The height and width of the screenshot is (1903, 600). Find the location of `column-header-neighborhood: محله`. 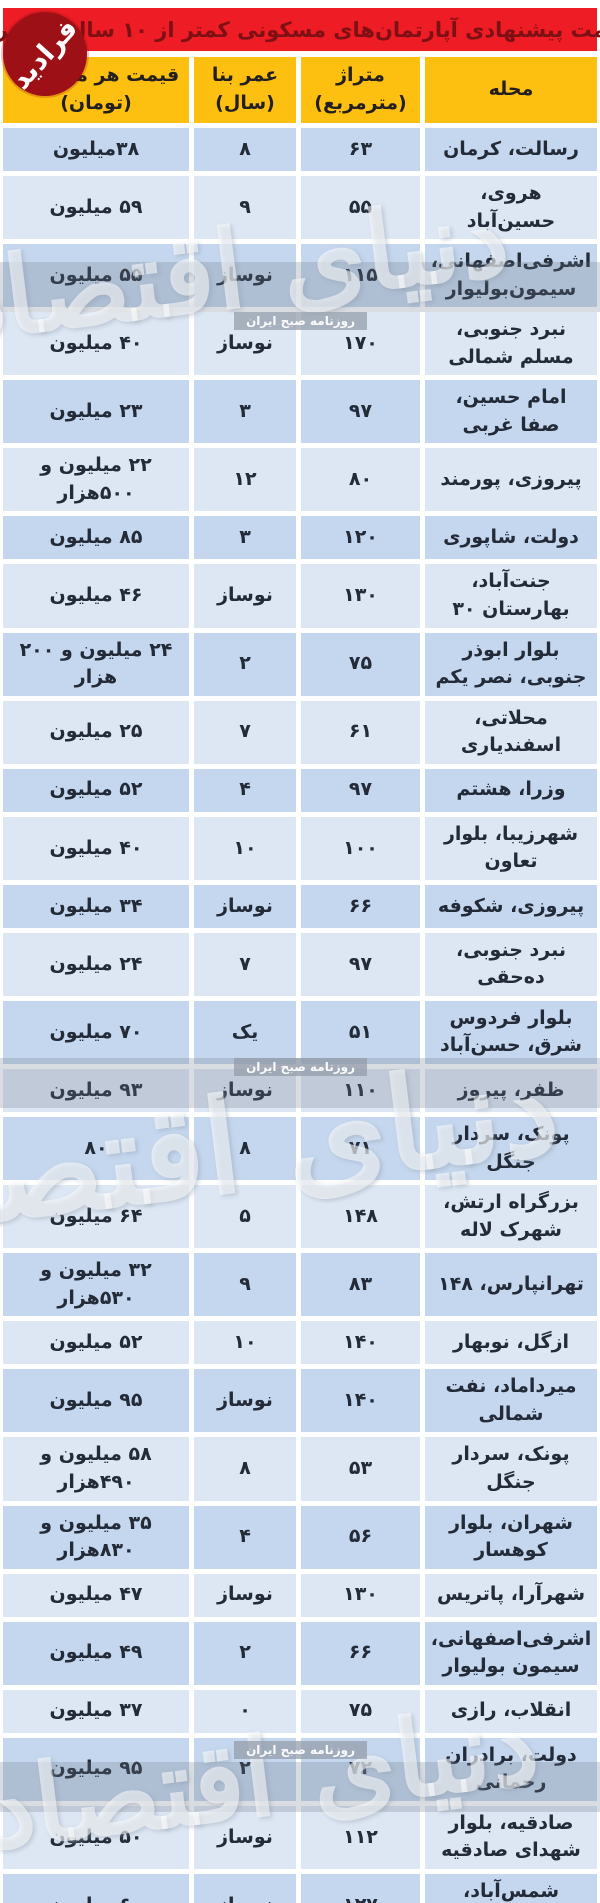

column-header-neighborhood: محله is located at coordinates (511, 90).